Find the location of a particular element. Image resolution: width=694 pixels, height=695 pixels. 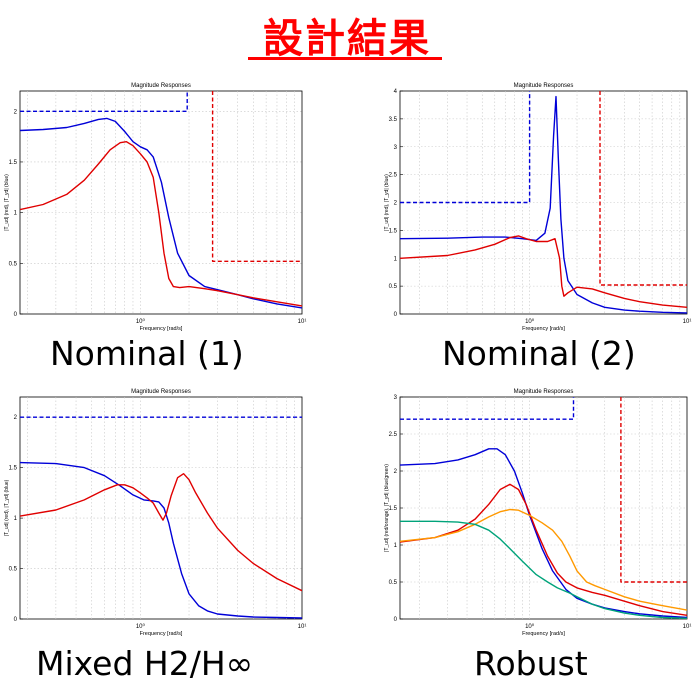

series-green-solid is located at coordinates (543, 569).